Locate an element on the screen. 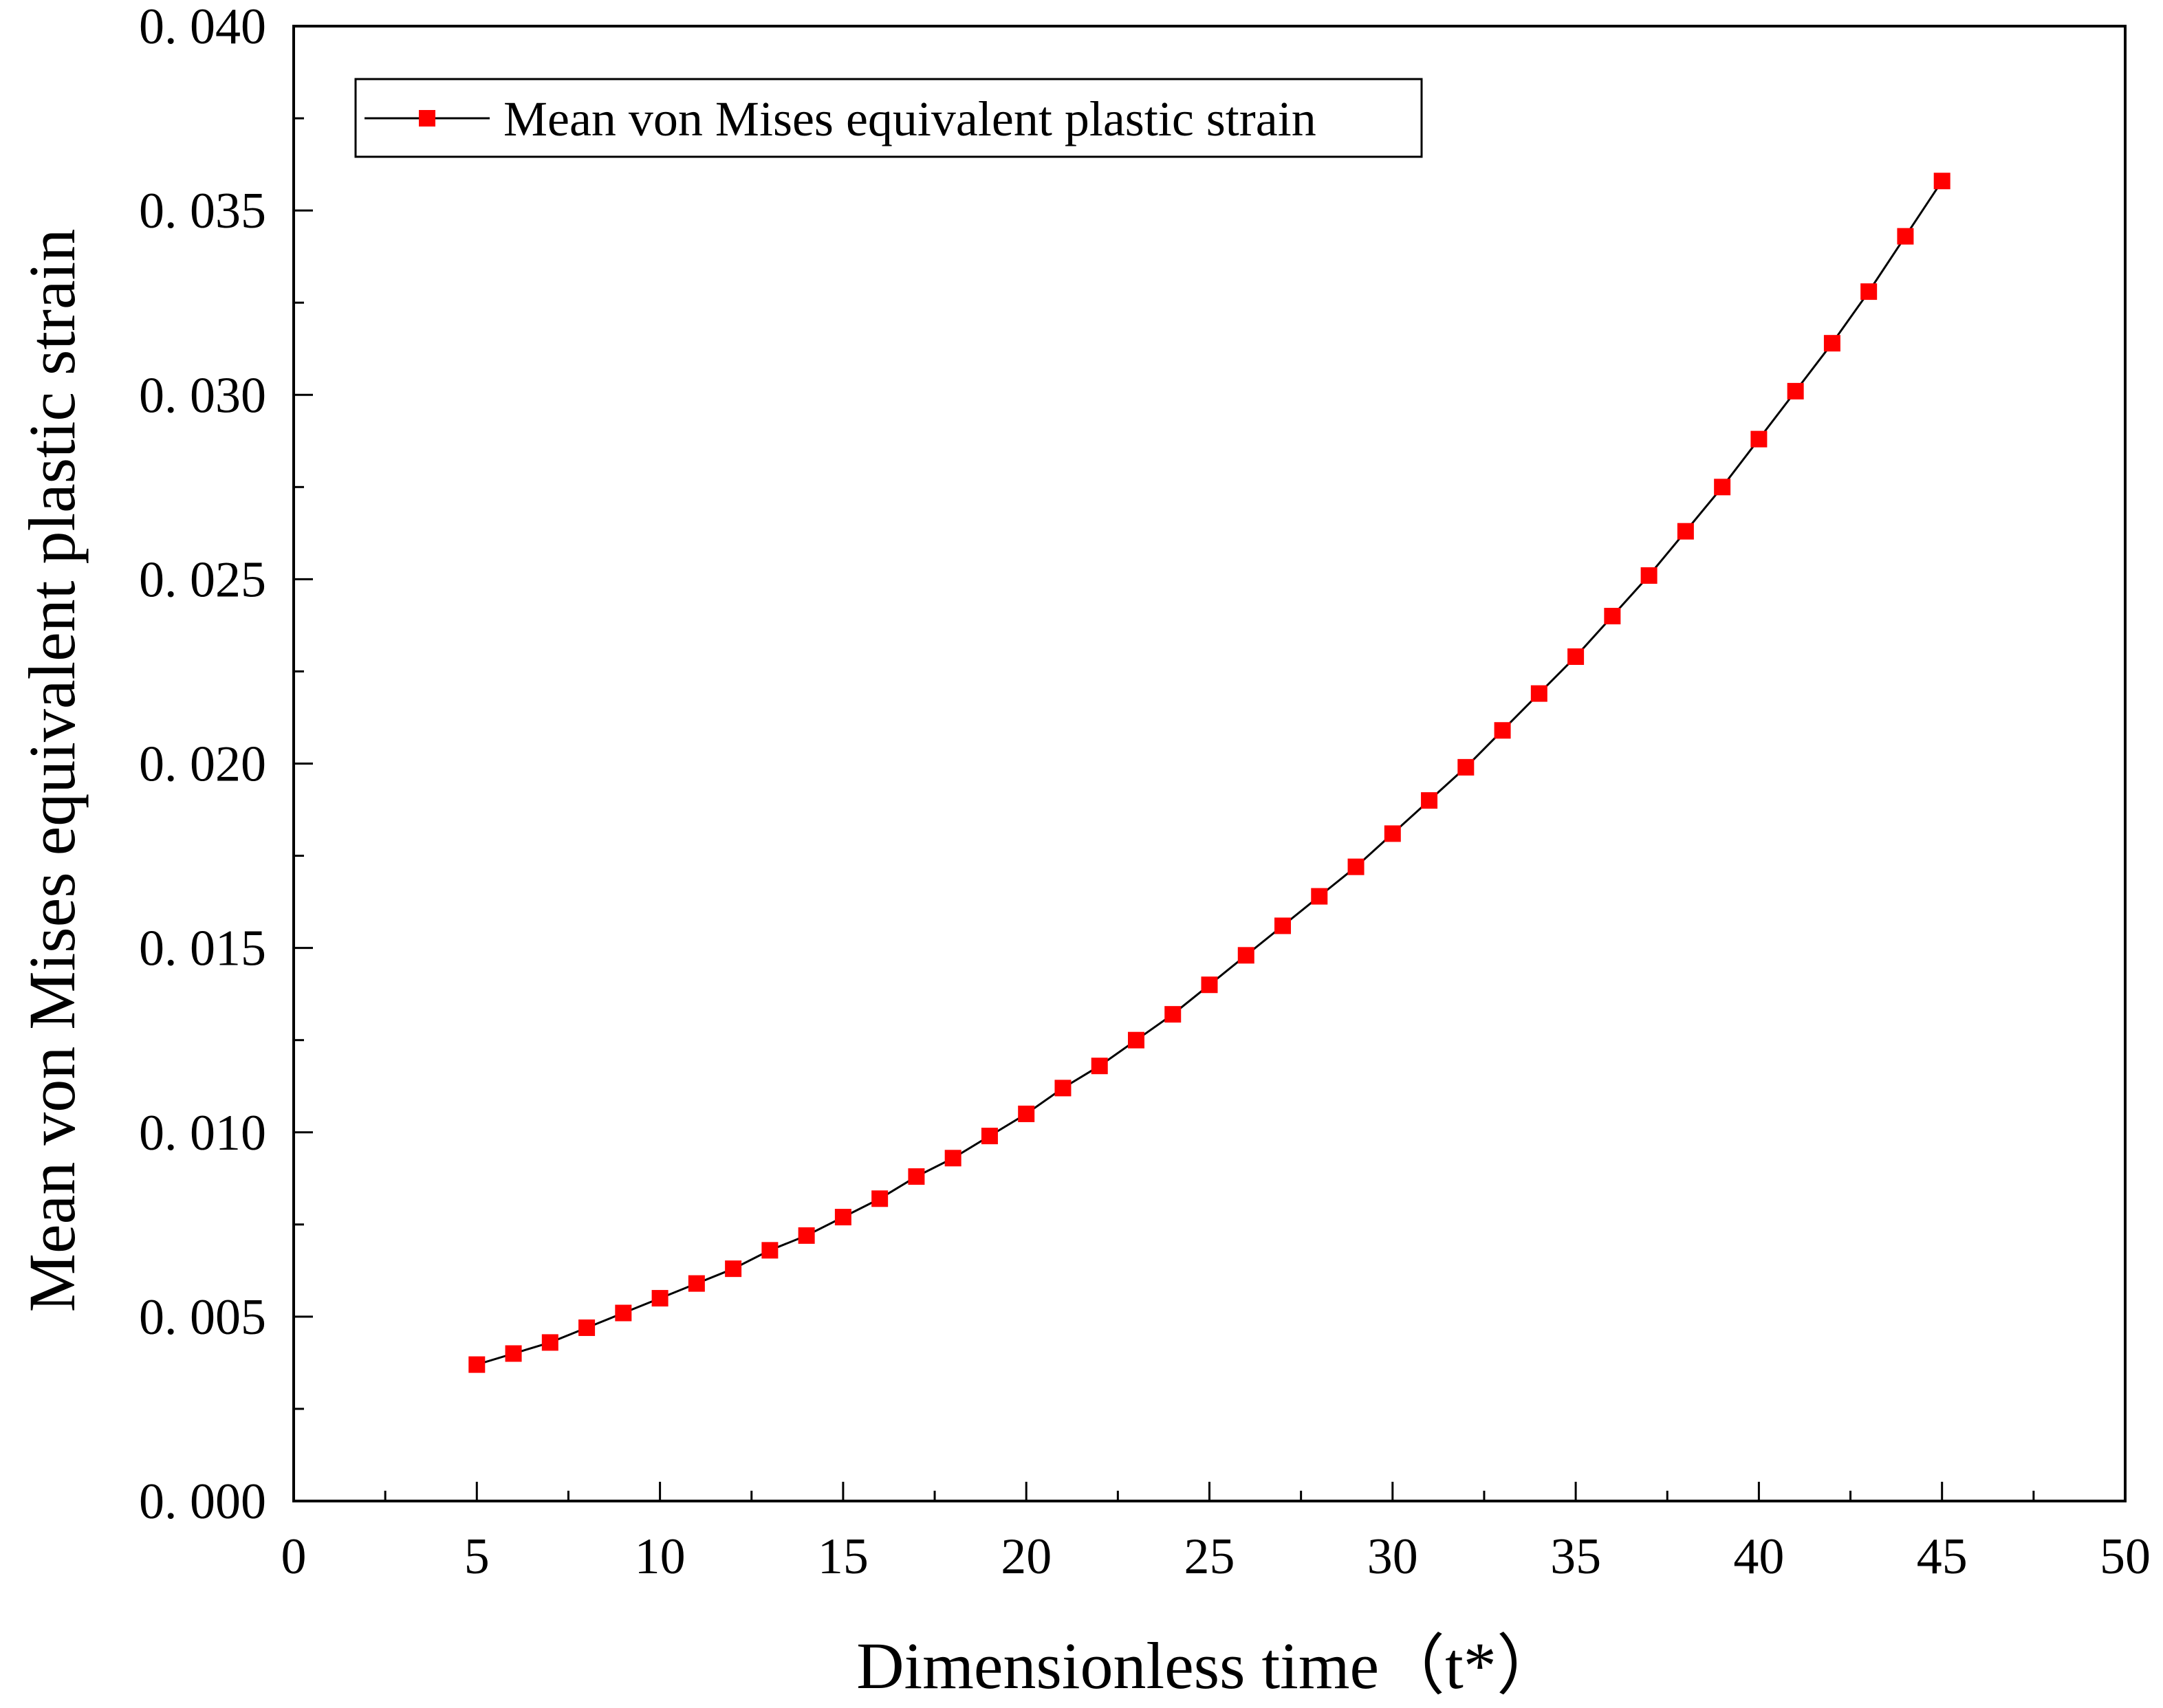 This screenshot has width=2163, height=1708. y-tick-label: 0. 030 is located at coordinates (202, 395).